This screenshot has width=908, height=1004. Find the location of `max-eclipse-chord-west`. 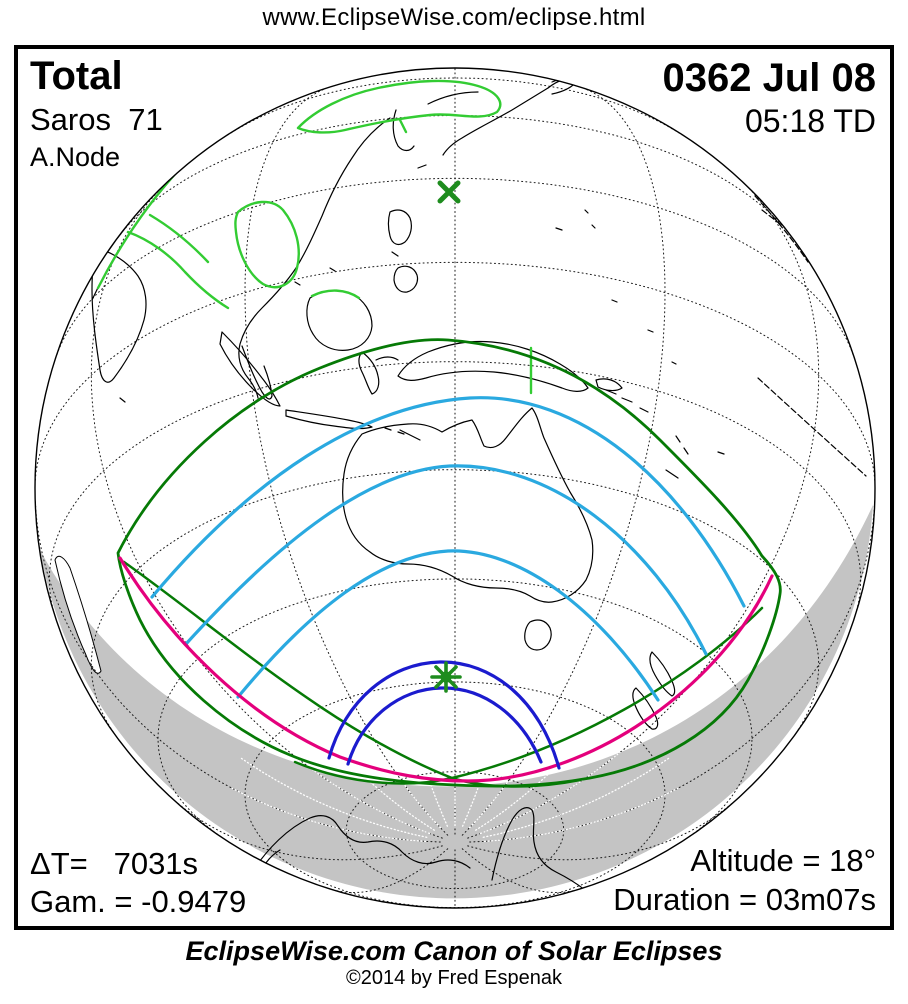

max-eclipse-chord-west is located at coordinates (352, 674).